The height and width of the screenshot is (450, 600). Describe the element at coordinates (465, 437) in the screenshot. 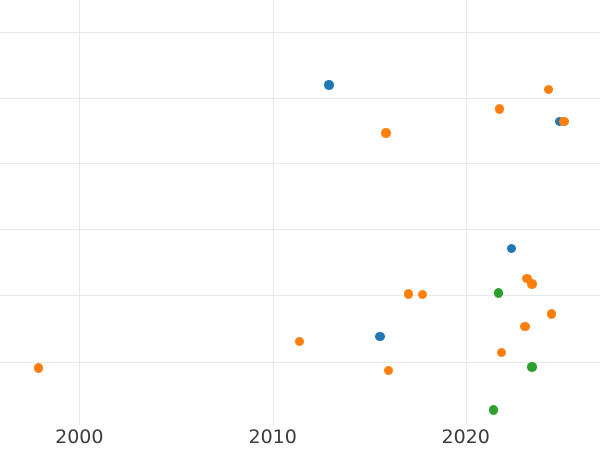

I see `x-tick-label-2020: 2020` at that location.